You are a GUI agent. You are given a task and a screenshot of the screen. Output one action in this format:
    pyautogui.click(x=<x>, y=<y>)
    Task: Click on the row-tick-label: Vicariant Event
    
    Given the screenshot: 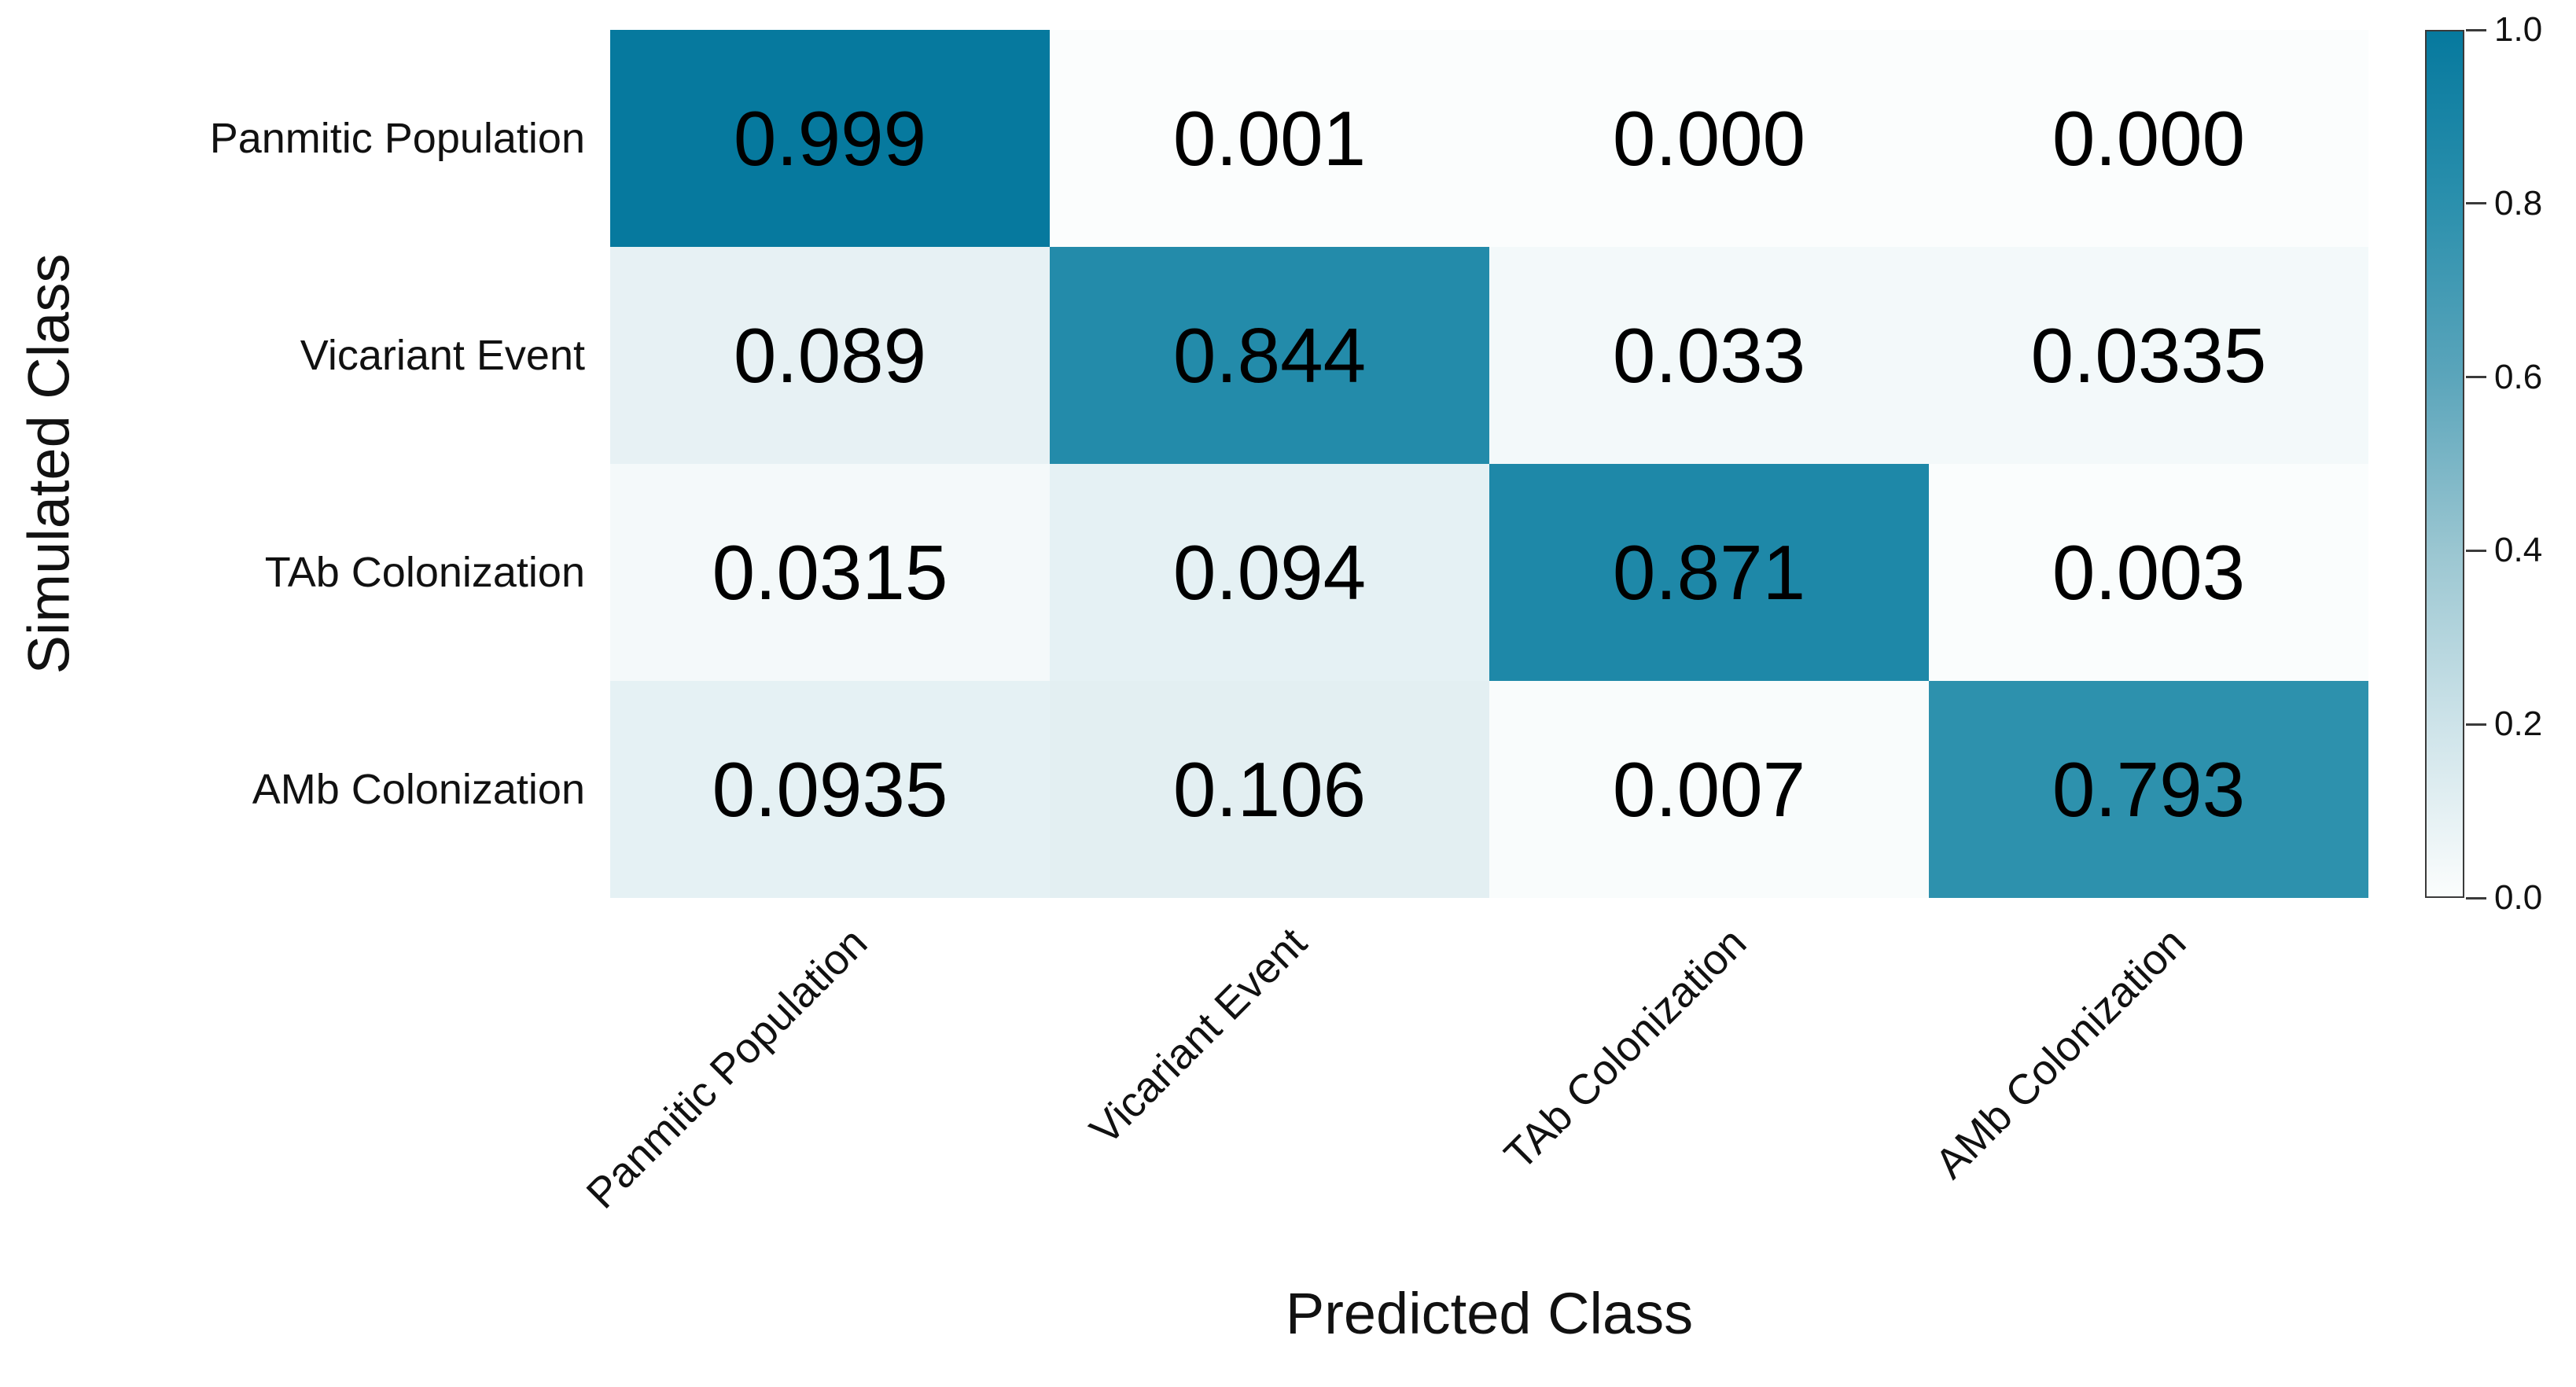 What is the action you would take?
    pyautogui.click(x=443, y=355)
    